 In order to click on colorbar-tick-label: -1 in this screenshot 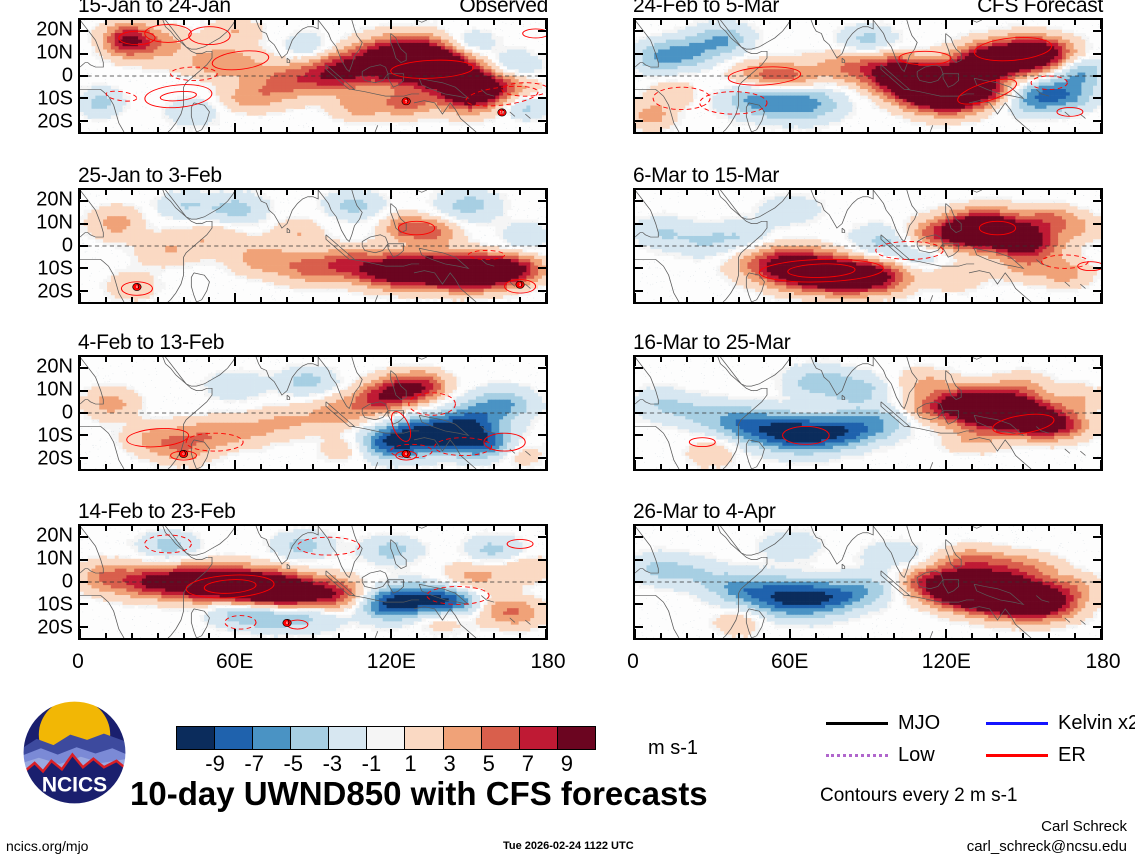, I will do `click(372, 764)`.